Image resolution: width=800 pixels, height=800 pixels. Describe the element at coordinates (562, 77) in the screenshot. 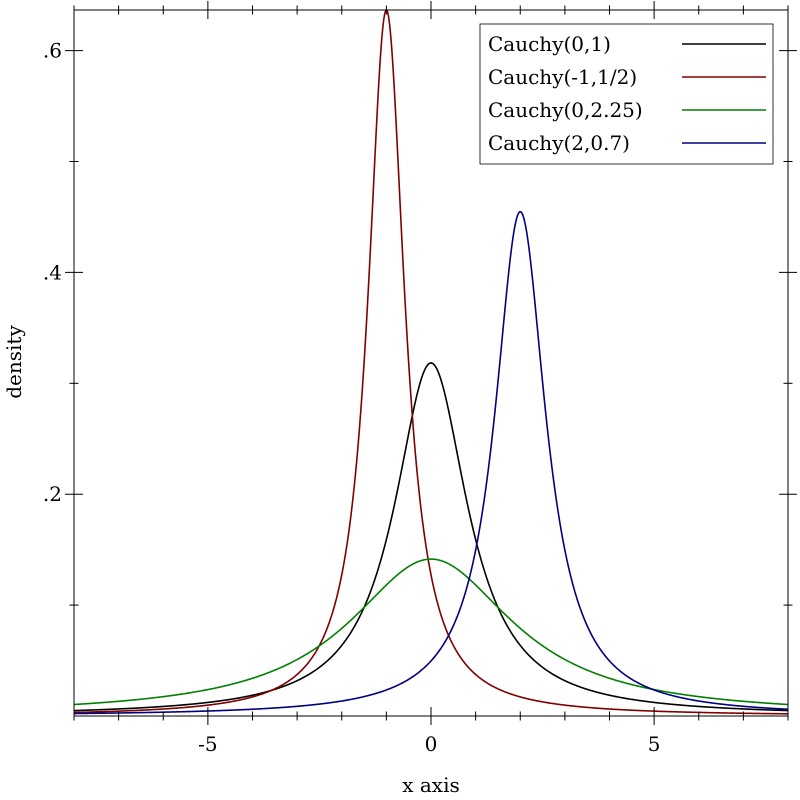

I see `legend-label: Cauchy(-1,1/2)` at that location.